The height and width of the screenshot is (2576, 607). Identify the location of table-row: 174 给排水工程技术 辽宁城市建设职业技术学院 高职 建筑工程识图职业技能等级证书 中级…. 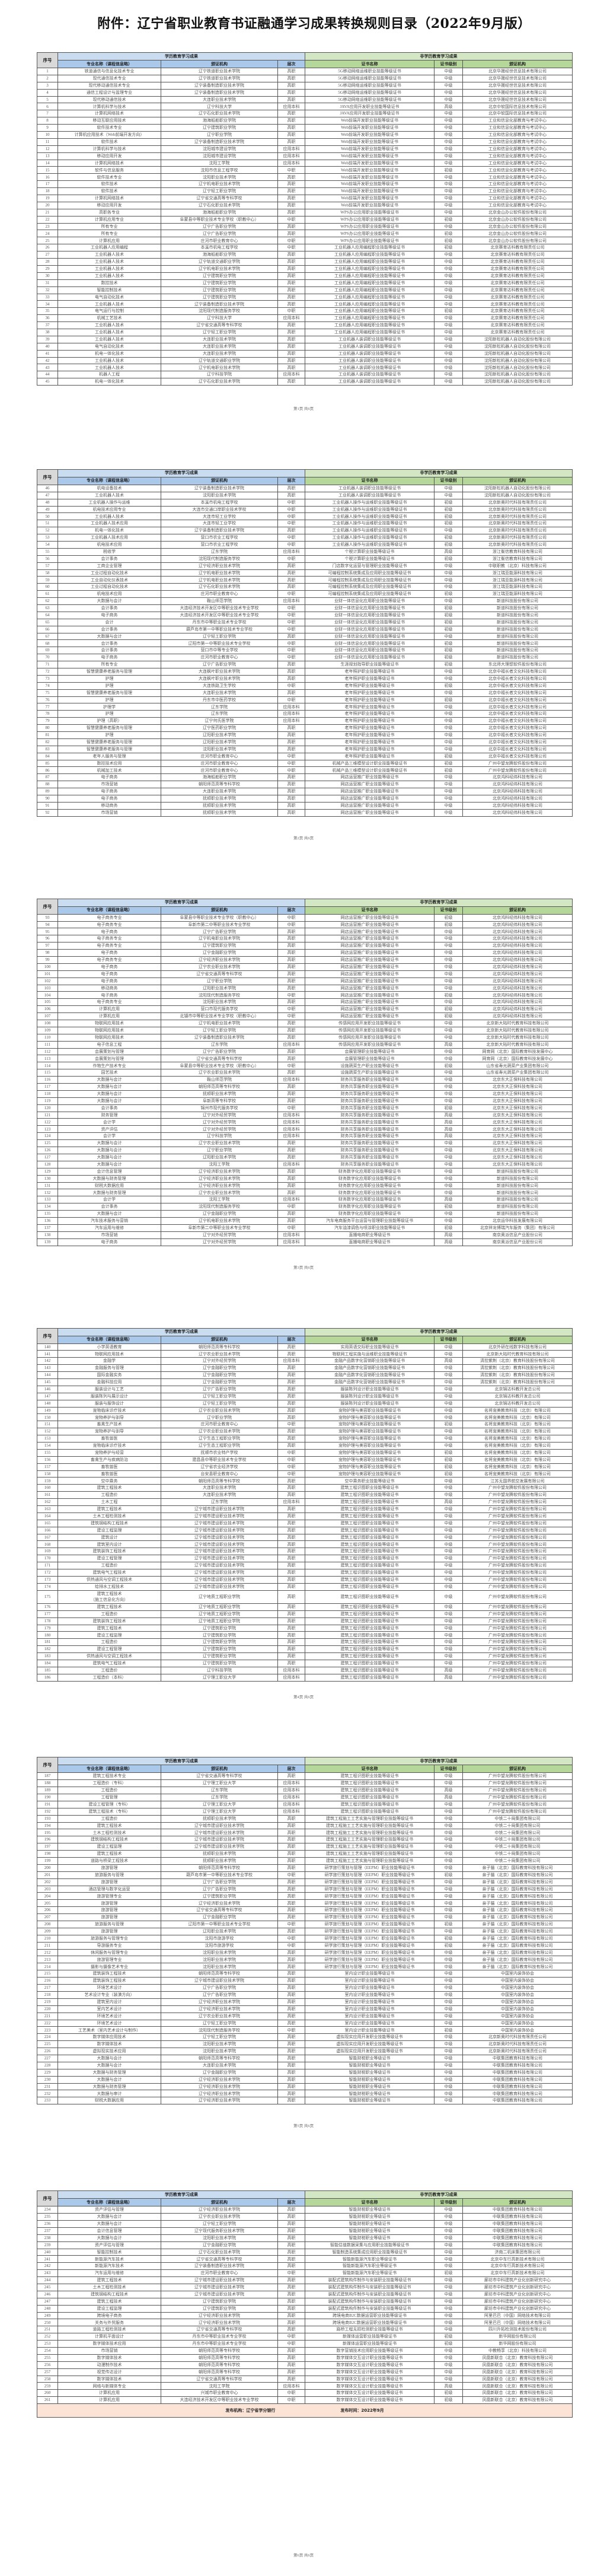
(305, 1586).